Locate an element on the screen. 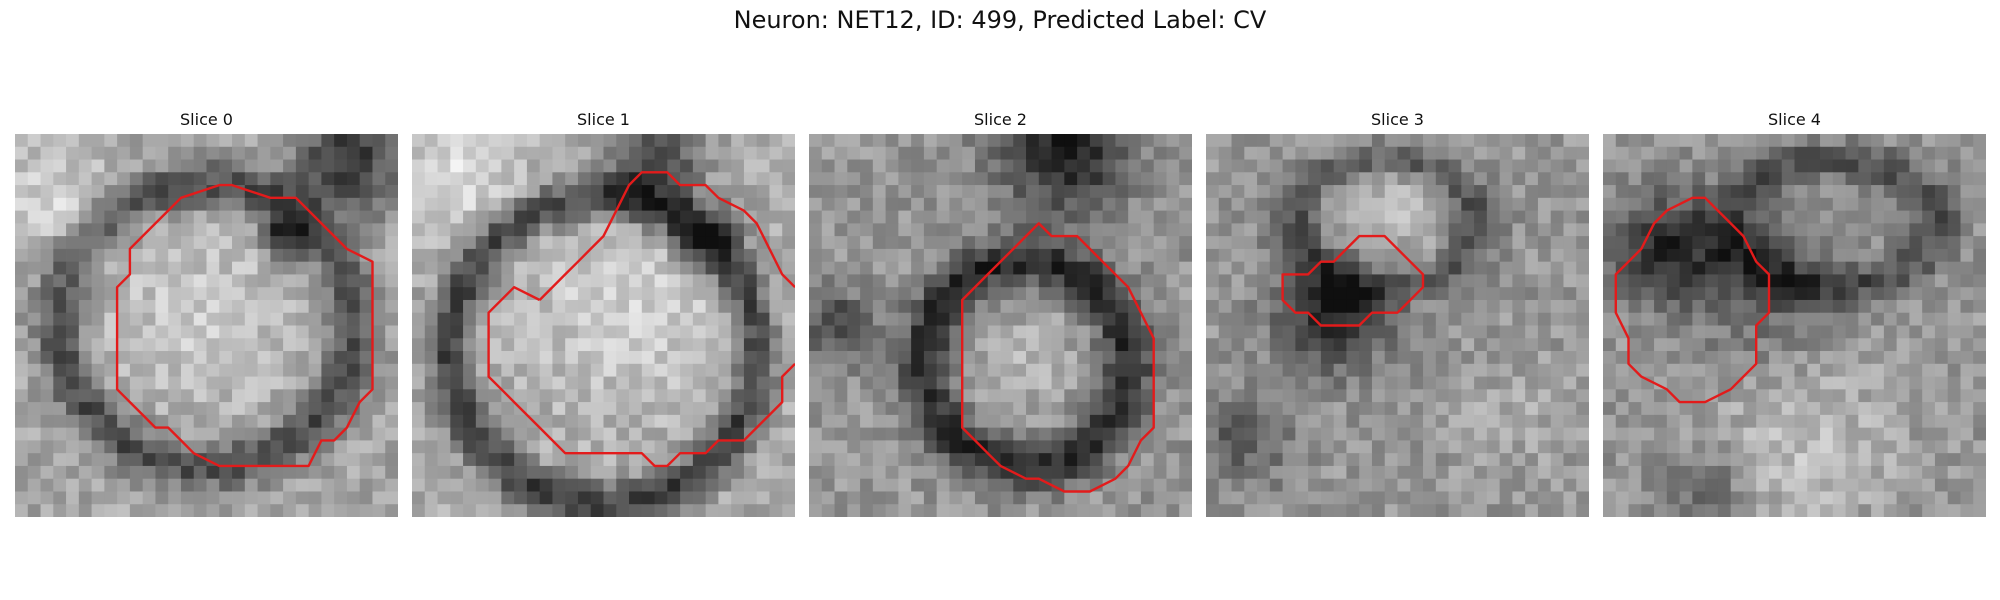  slice-panel-0: Slice 0 is located at coordinates (206, 312).